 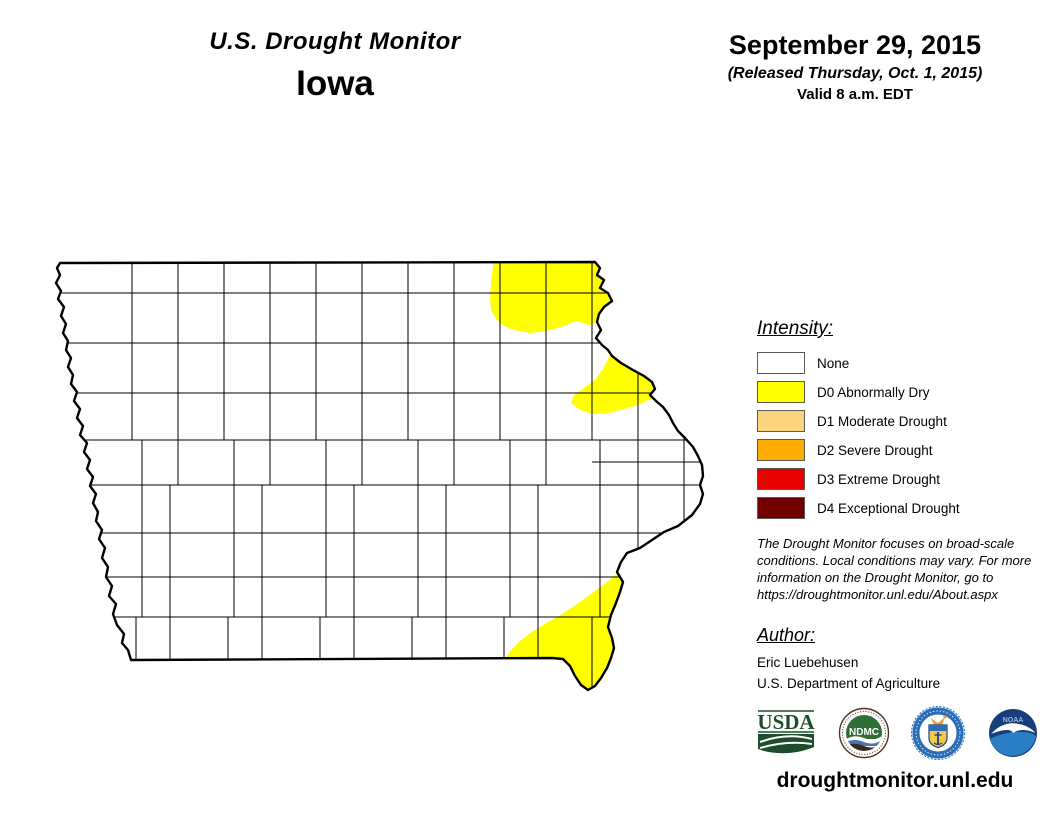 What do you see at coordinates (875, 450) in the screenshot?
I see `legend-label: D2 Severe Drought` at bounding box center [875, 450].